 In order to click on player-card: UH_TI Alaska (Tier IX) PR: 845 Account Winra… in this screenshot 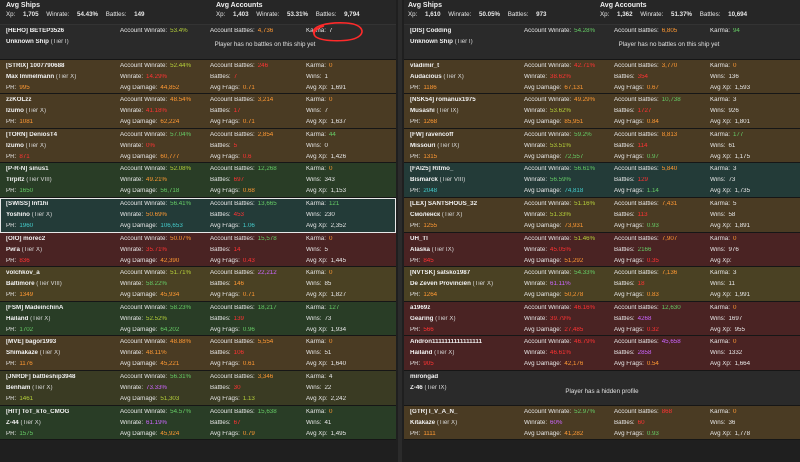, I will do `click(602, 250)`.